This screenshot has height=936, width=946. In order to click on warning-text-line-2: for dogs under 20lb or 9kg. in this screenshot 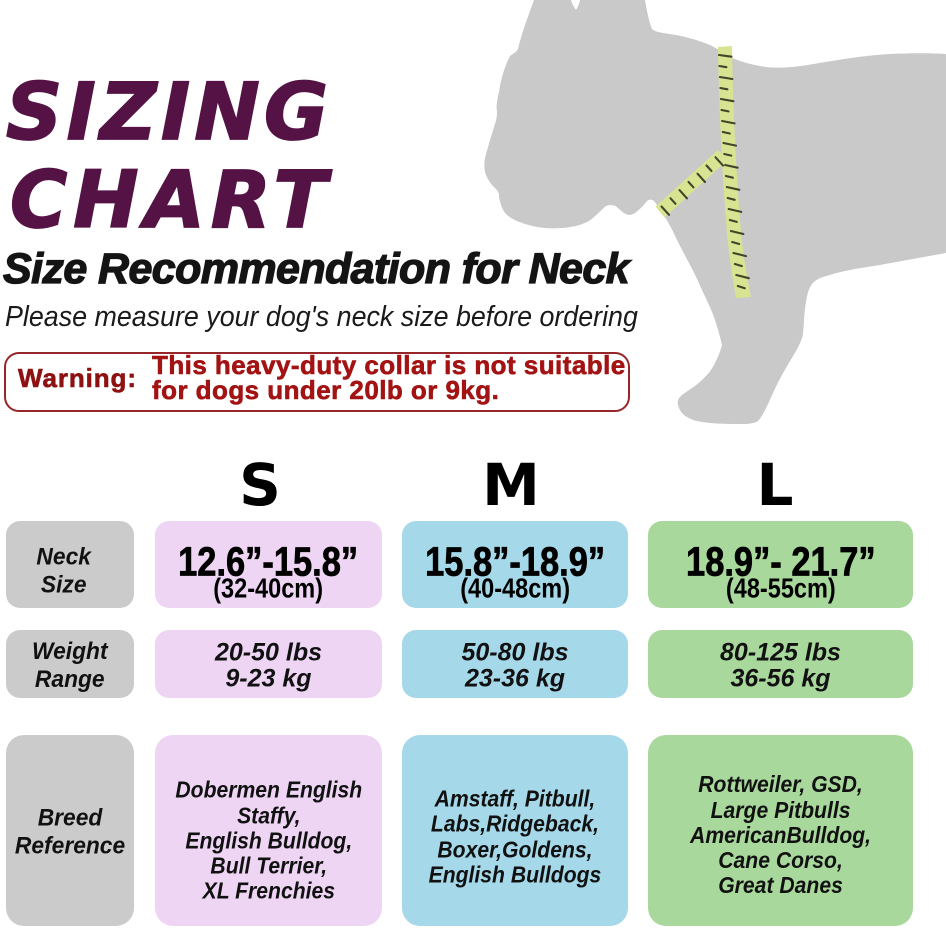, I will do `click(326, 390)`.